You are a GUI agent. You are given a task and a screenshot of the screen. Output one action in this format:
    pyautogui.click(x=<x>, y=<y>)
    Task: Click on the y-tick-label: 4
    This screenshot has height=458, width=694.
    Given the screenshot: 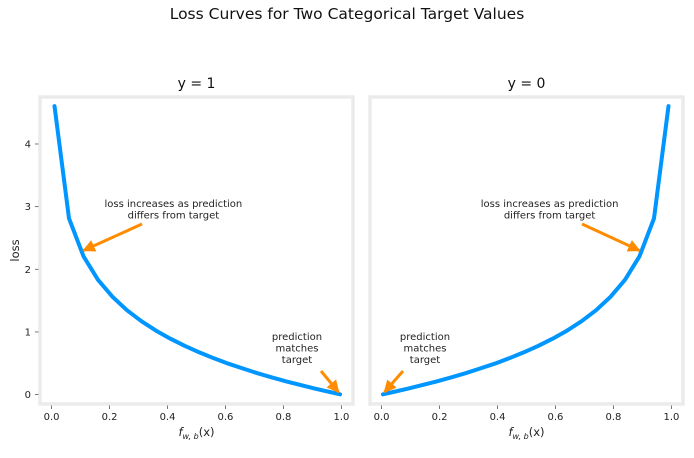 What is the action you would take?
    pyautogui.click(x=28, y=144)
    